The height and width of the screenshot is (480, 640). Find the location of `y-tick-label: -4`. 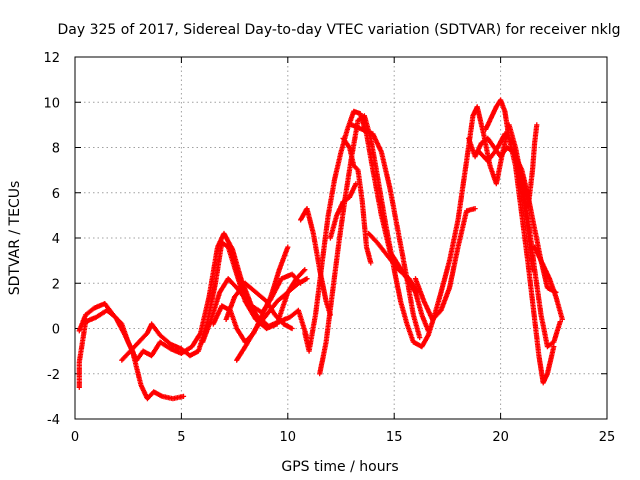

y-tick-label: -4 is located at coordinates (53, 420).